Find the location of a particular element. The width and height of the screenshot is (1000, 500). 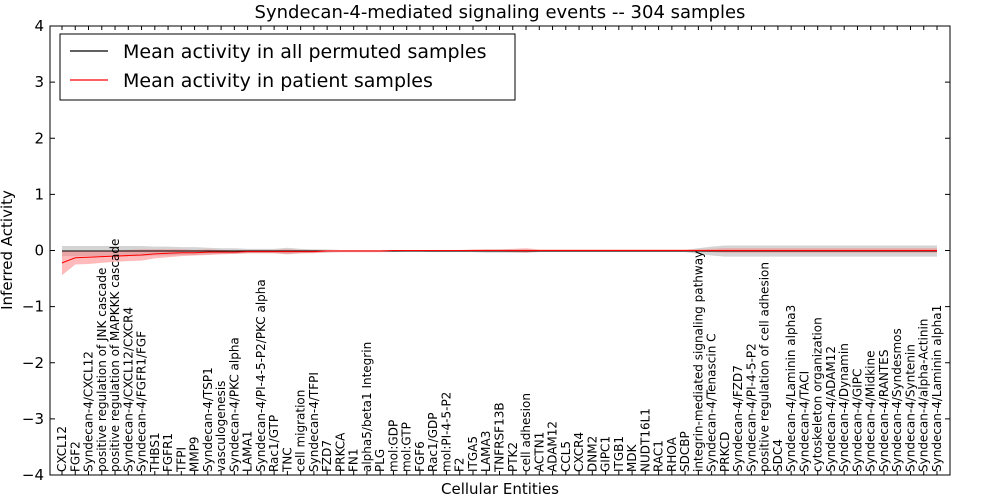

x-tick-label: alpha5/beta1 Integrin is located at coordinates (367, 407).